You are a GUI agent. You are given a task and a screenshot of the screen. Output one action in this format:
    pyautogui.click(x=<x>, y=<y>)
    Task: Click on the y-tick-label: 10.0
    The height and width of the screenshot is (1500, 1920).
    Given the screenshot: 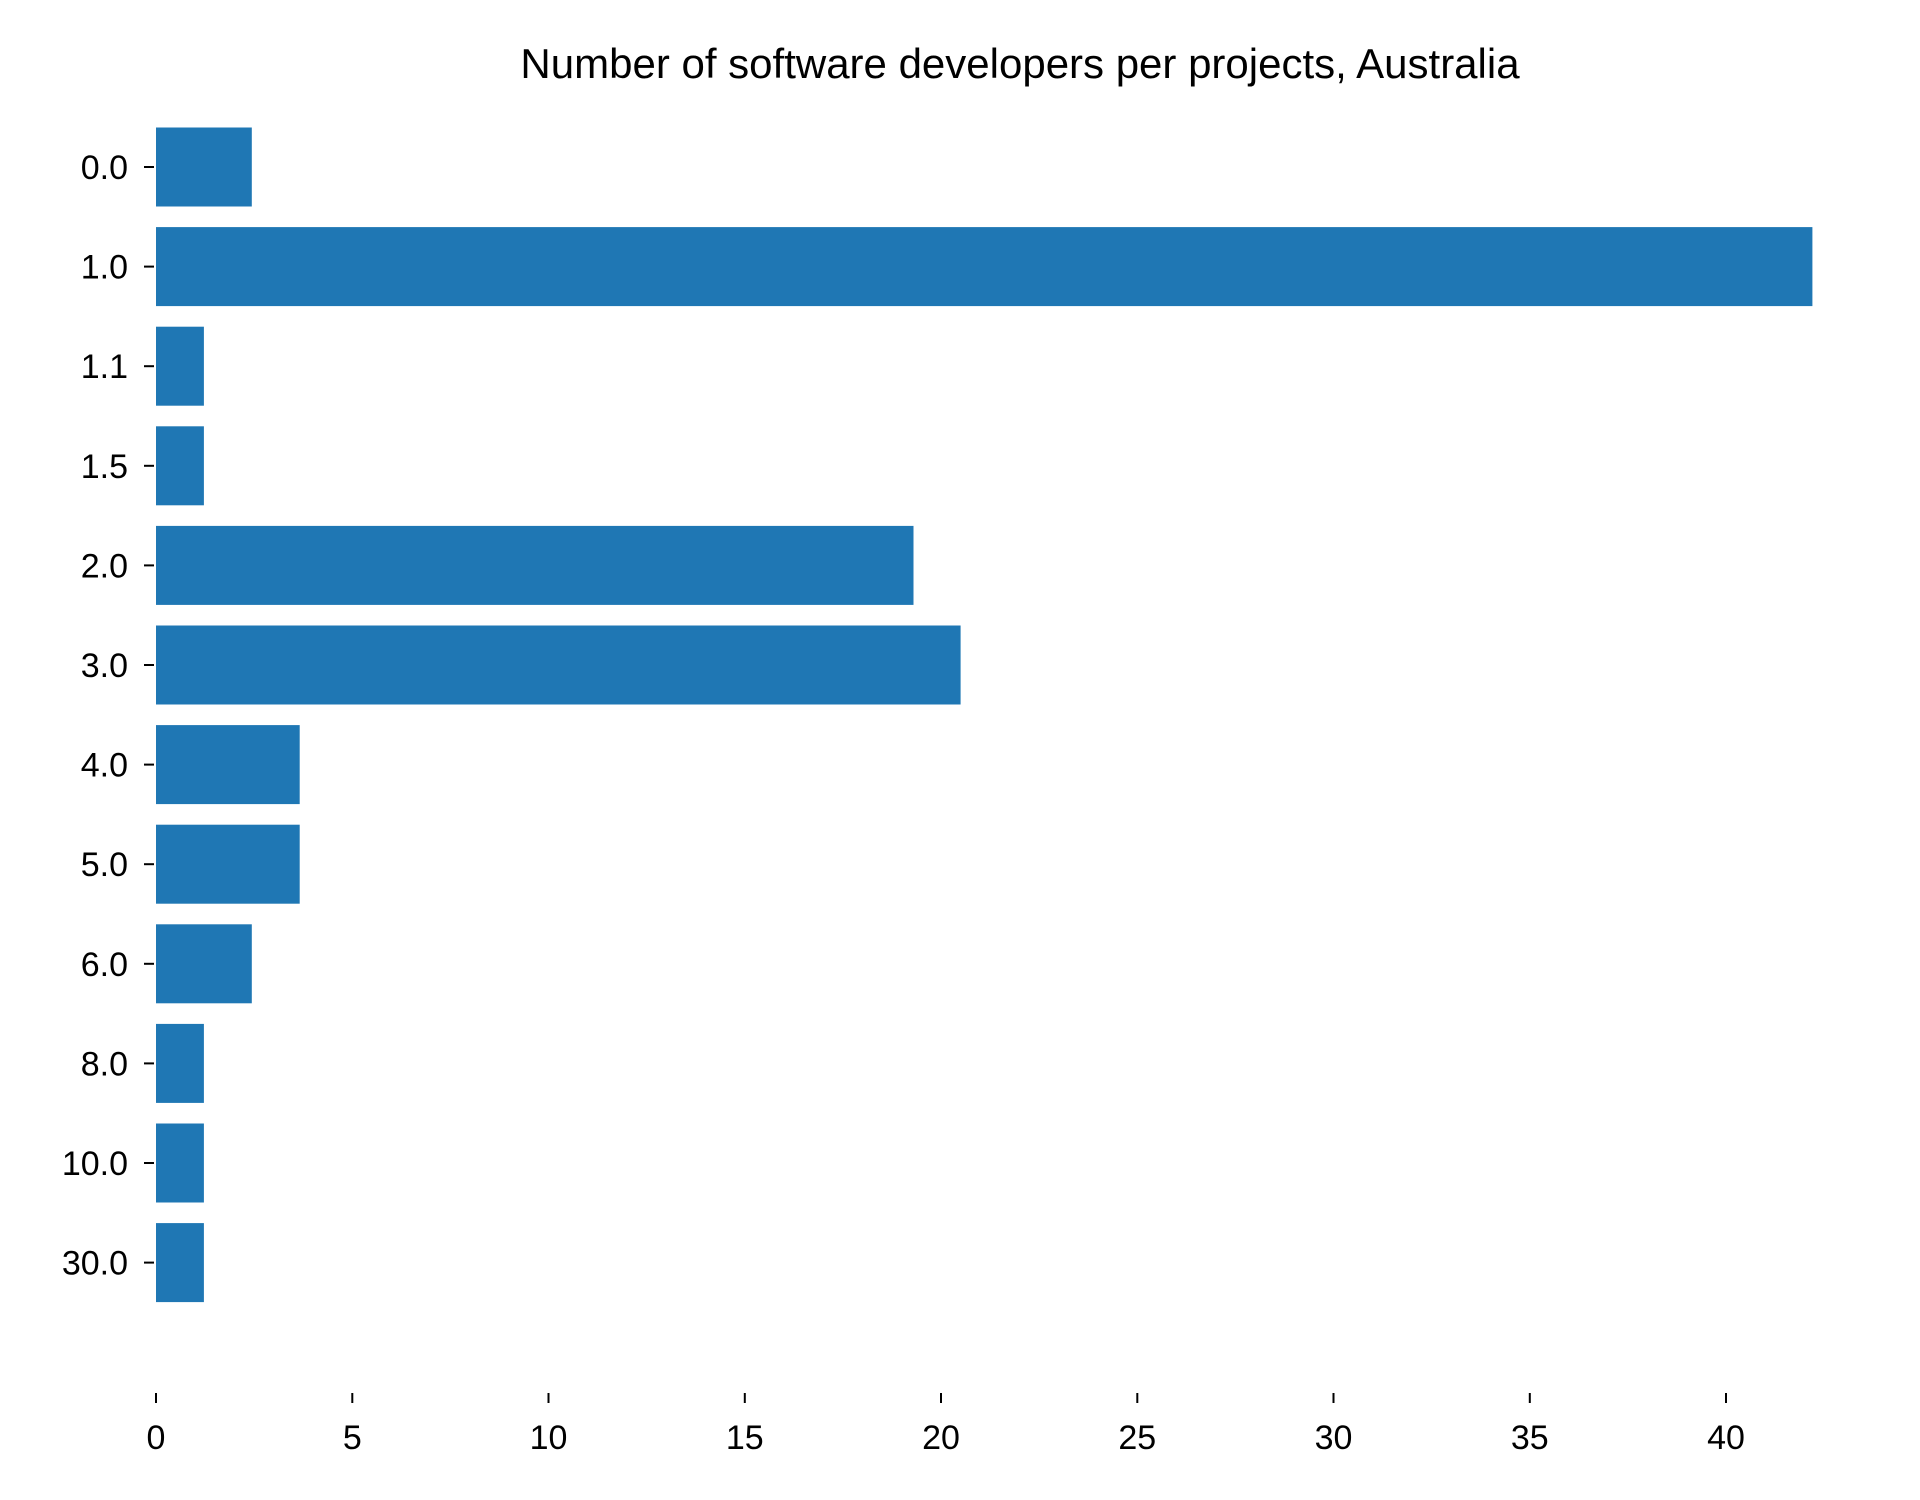 What is the action you would take?
    pyautogui.click(x=95, y=1164)
    